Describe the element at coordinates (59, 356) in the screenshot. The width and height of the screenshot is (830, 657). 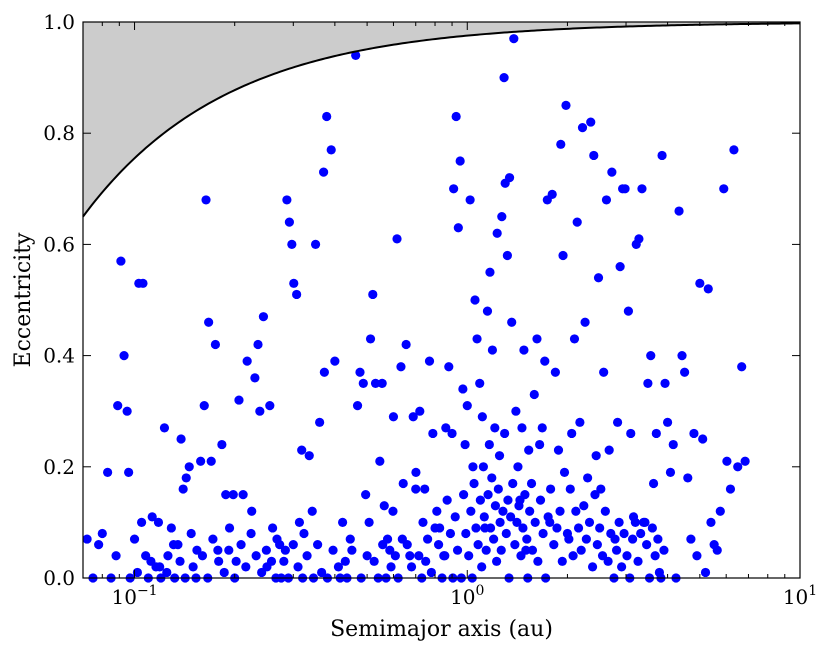
I see `y-tick-label: 0.4` at that location.